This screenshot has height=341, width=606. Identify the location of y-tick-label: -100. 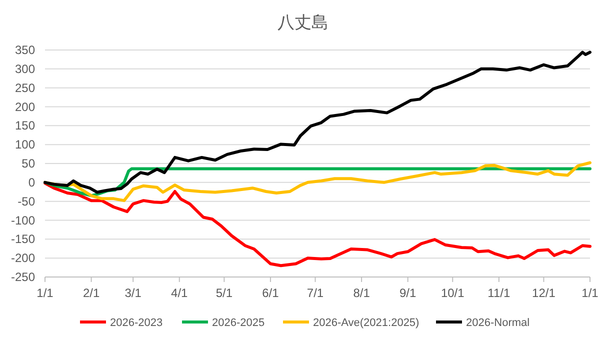
(23, 220).